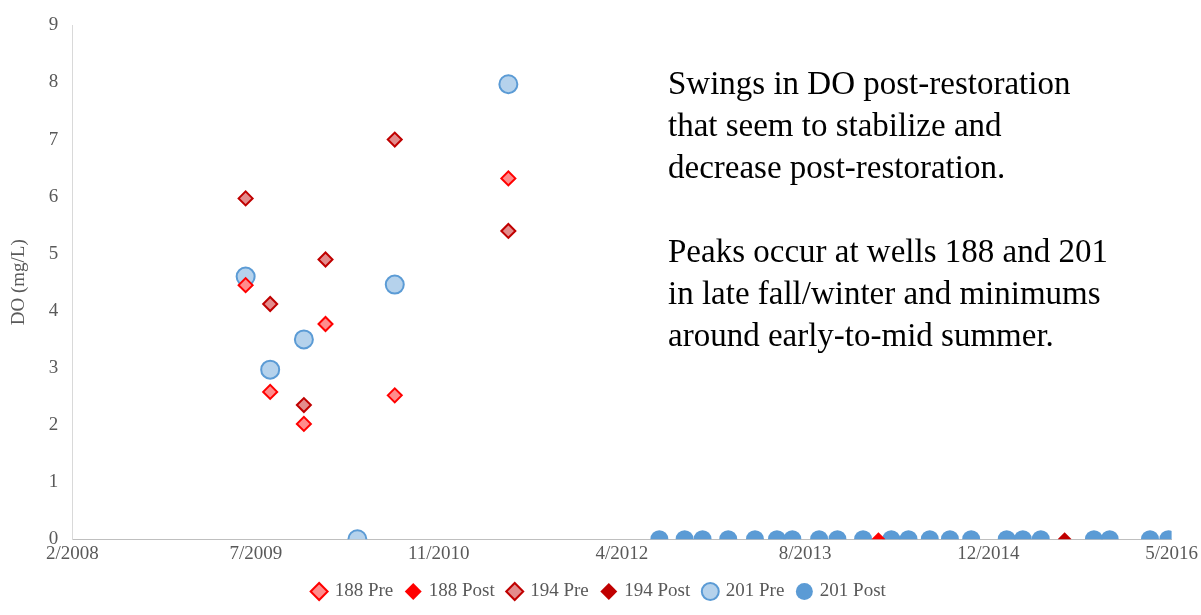 Image resolution: width=1201 pixels, height=615 pixels. Describe the element at coordinates (256, 552) in the screenshot. I see `x-tick-label: 7/2009` at that location.